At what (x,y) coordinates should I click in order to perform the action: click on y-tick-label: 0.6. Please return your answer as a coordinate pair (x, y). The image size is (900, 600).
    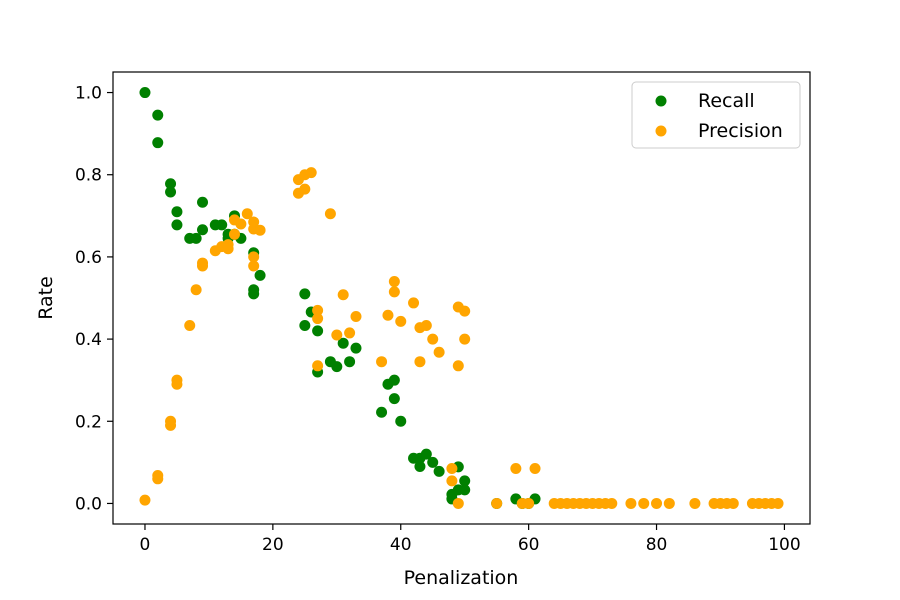
    Looking at the image, I should click on (88, 258).